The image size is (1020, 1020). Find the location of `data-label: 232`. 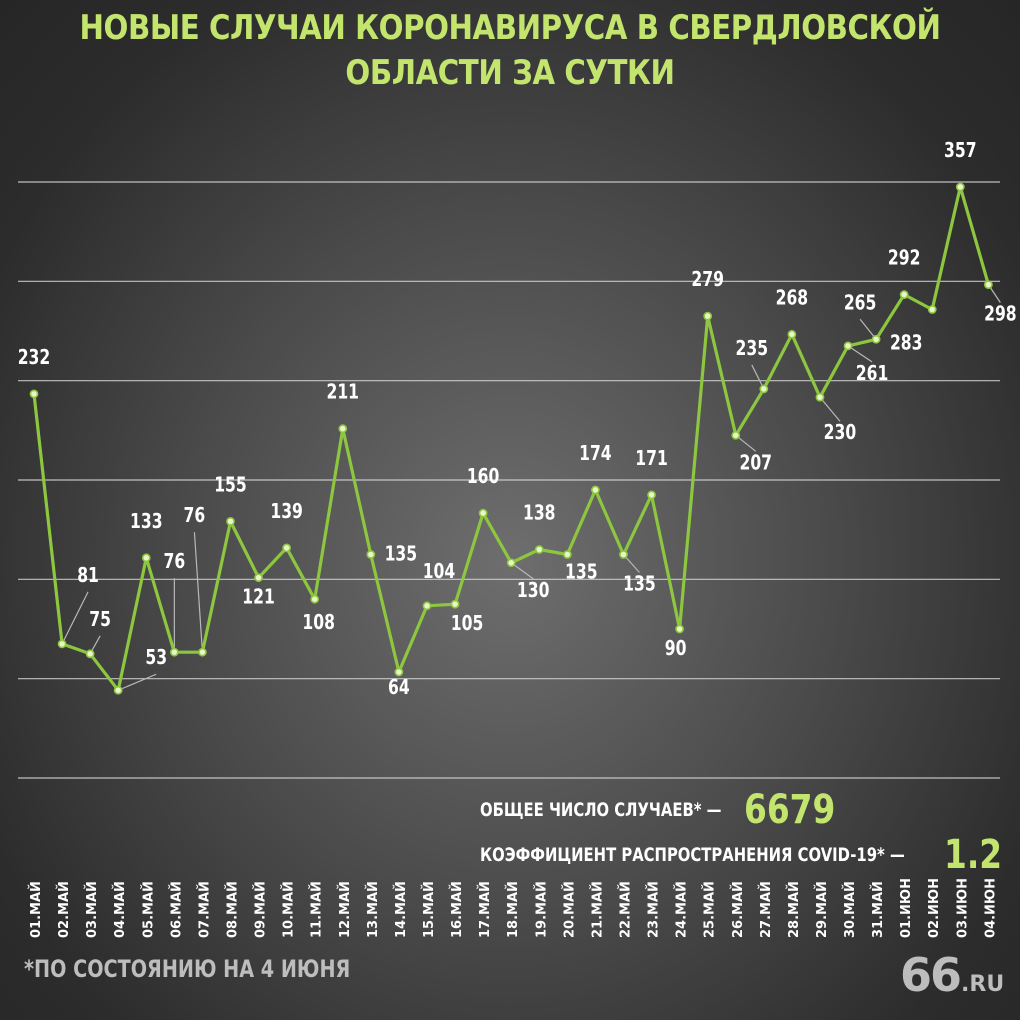

data-label: 232 is located at coordinates (34, 357).